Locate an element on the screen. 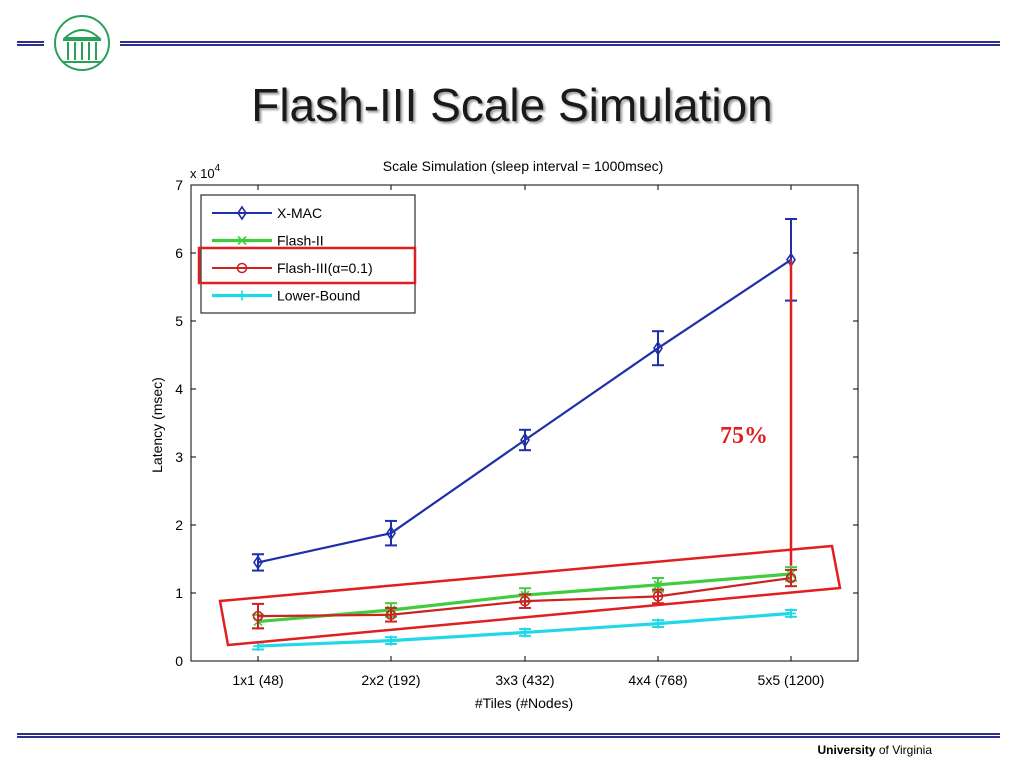  x-tick-label: 3x3 (432) is located at coordinates (524, 680).